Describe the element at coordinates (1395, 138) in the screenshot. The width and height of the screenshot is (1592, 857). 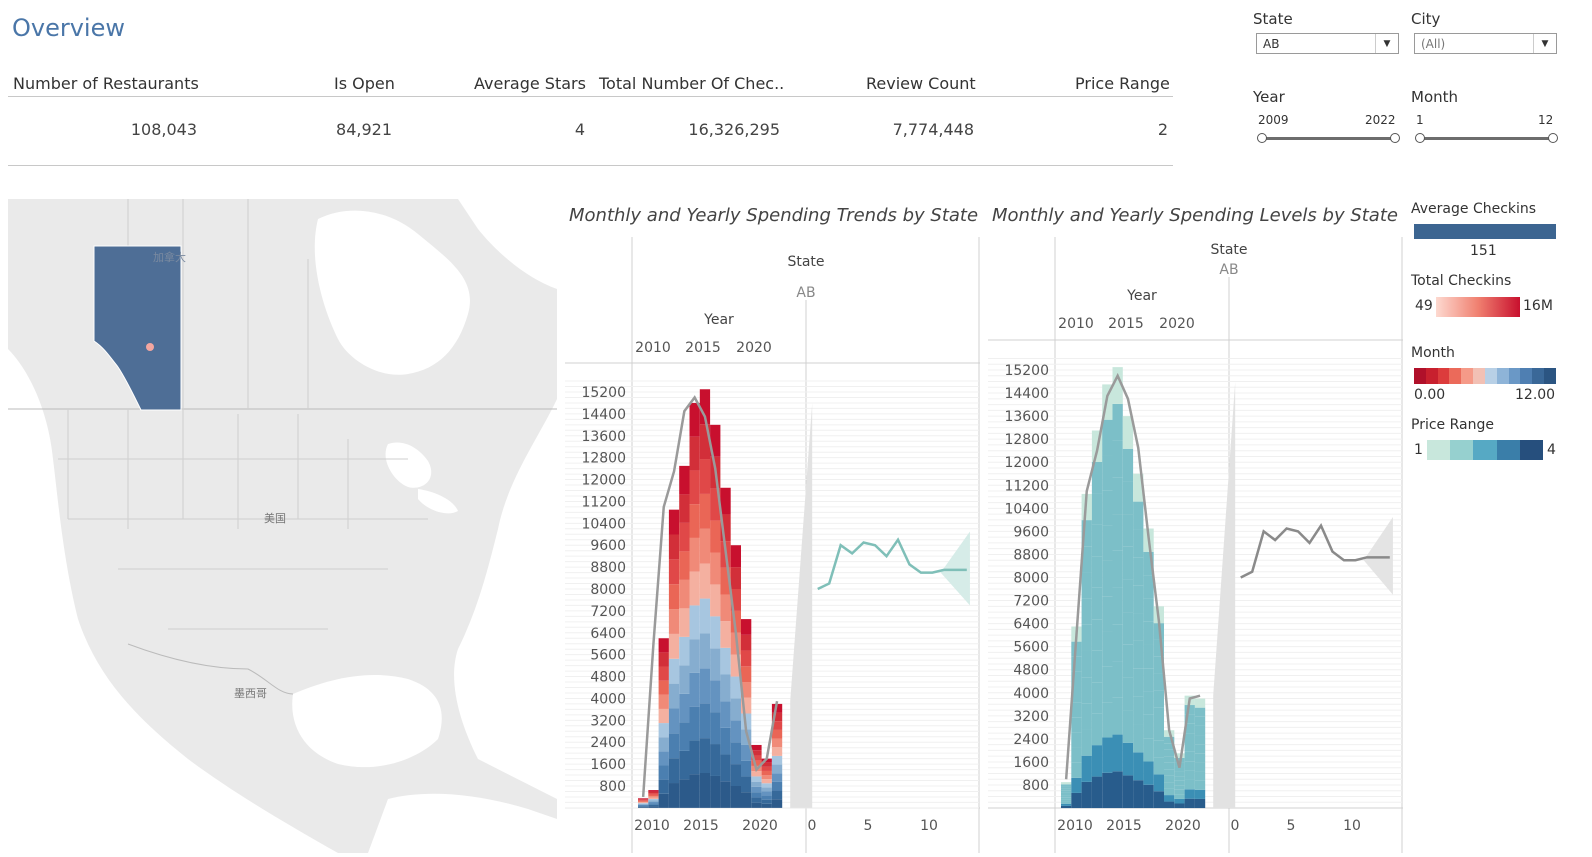
I see `year-slider-max-handle` at that location.